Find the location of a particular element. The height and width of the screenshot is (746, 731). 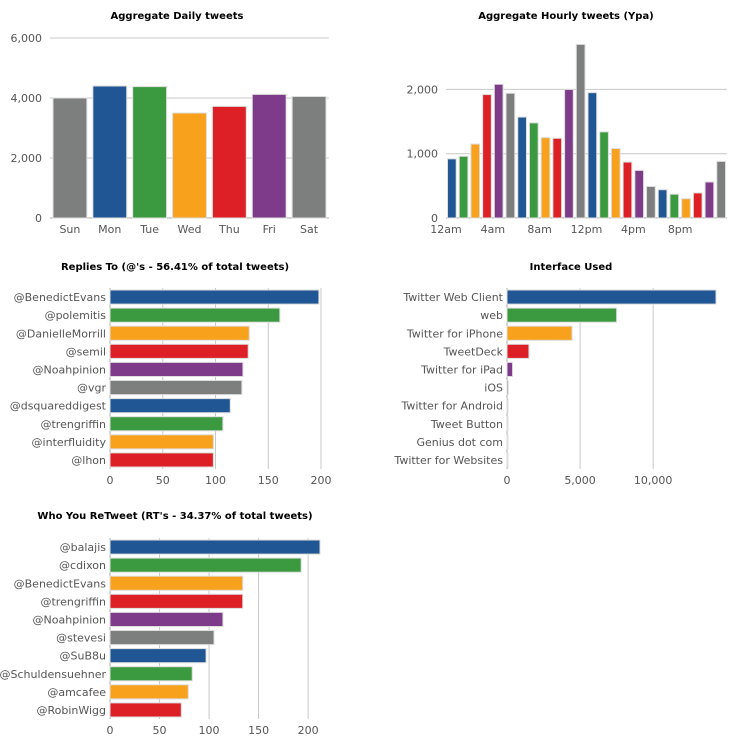

category-label: Twitter for iPad is located at coordinates (461, 369).